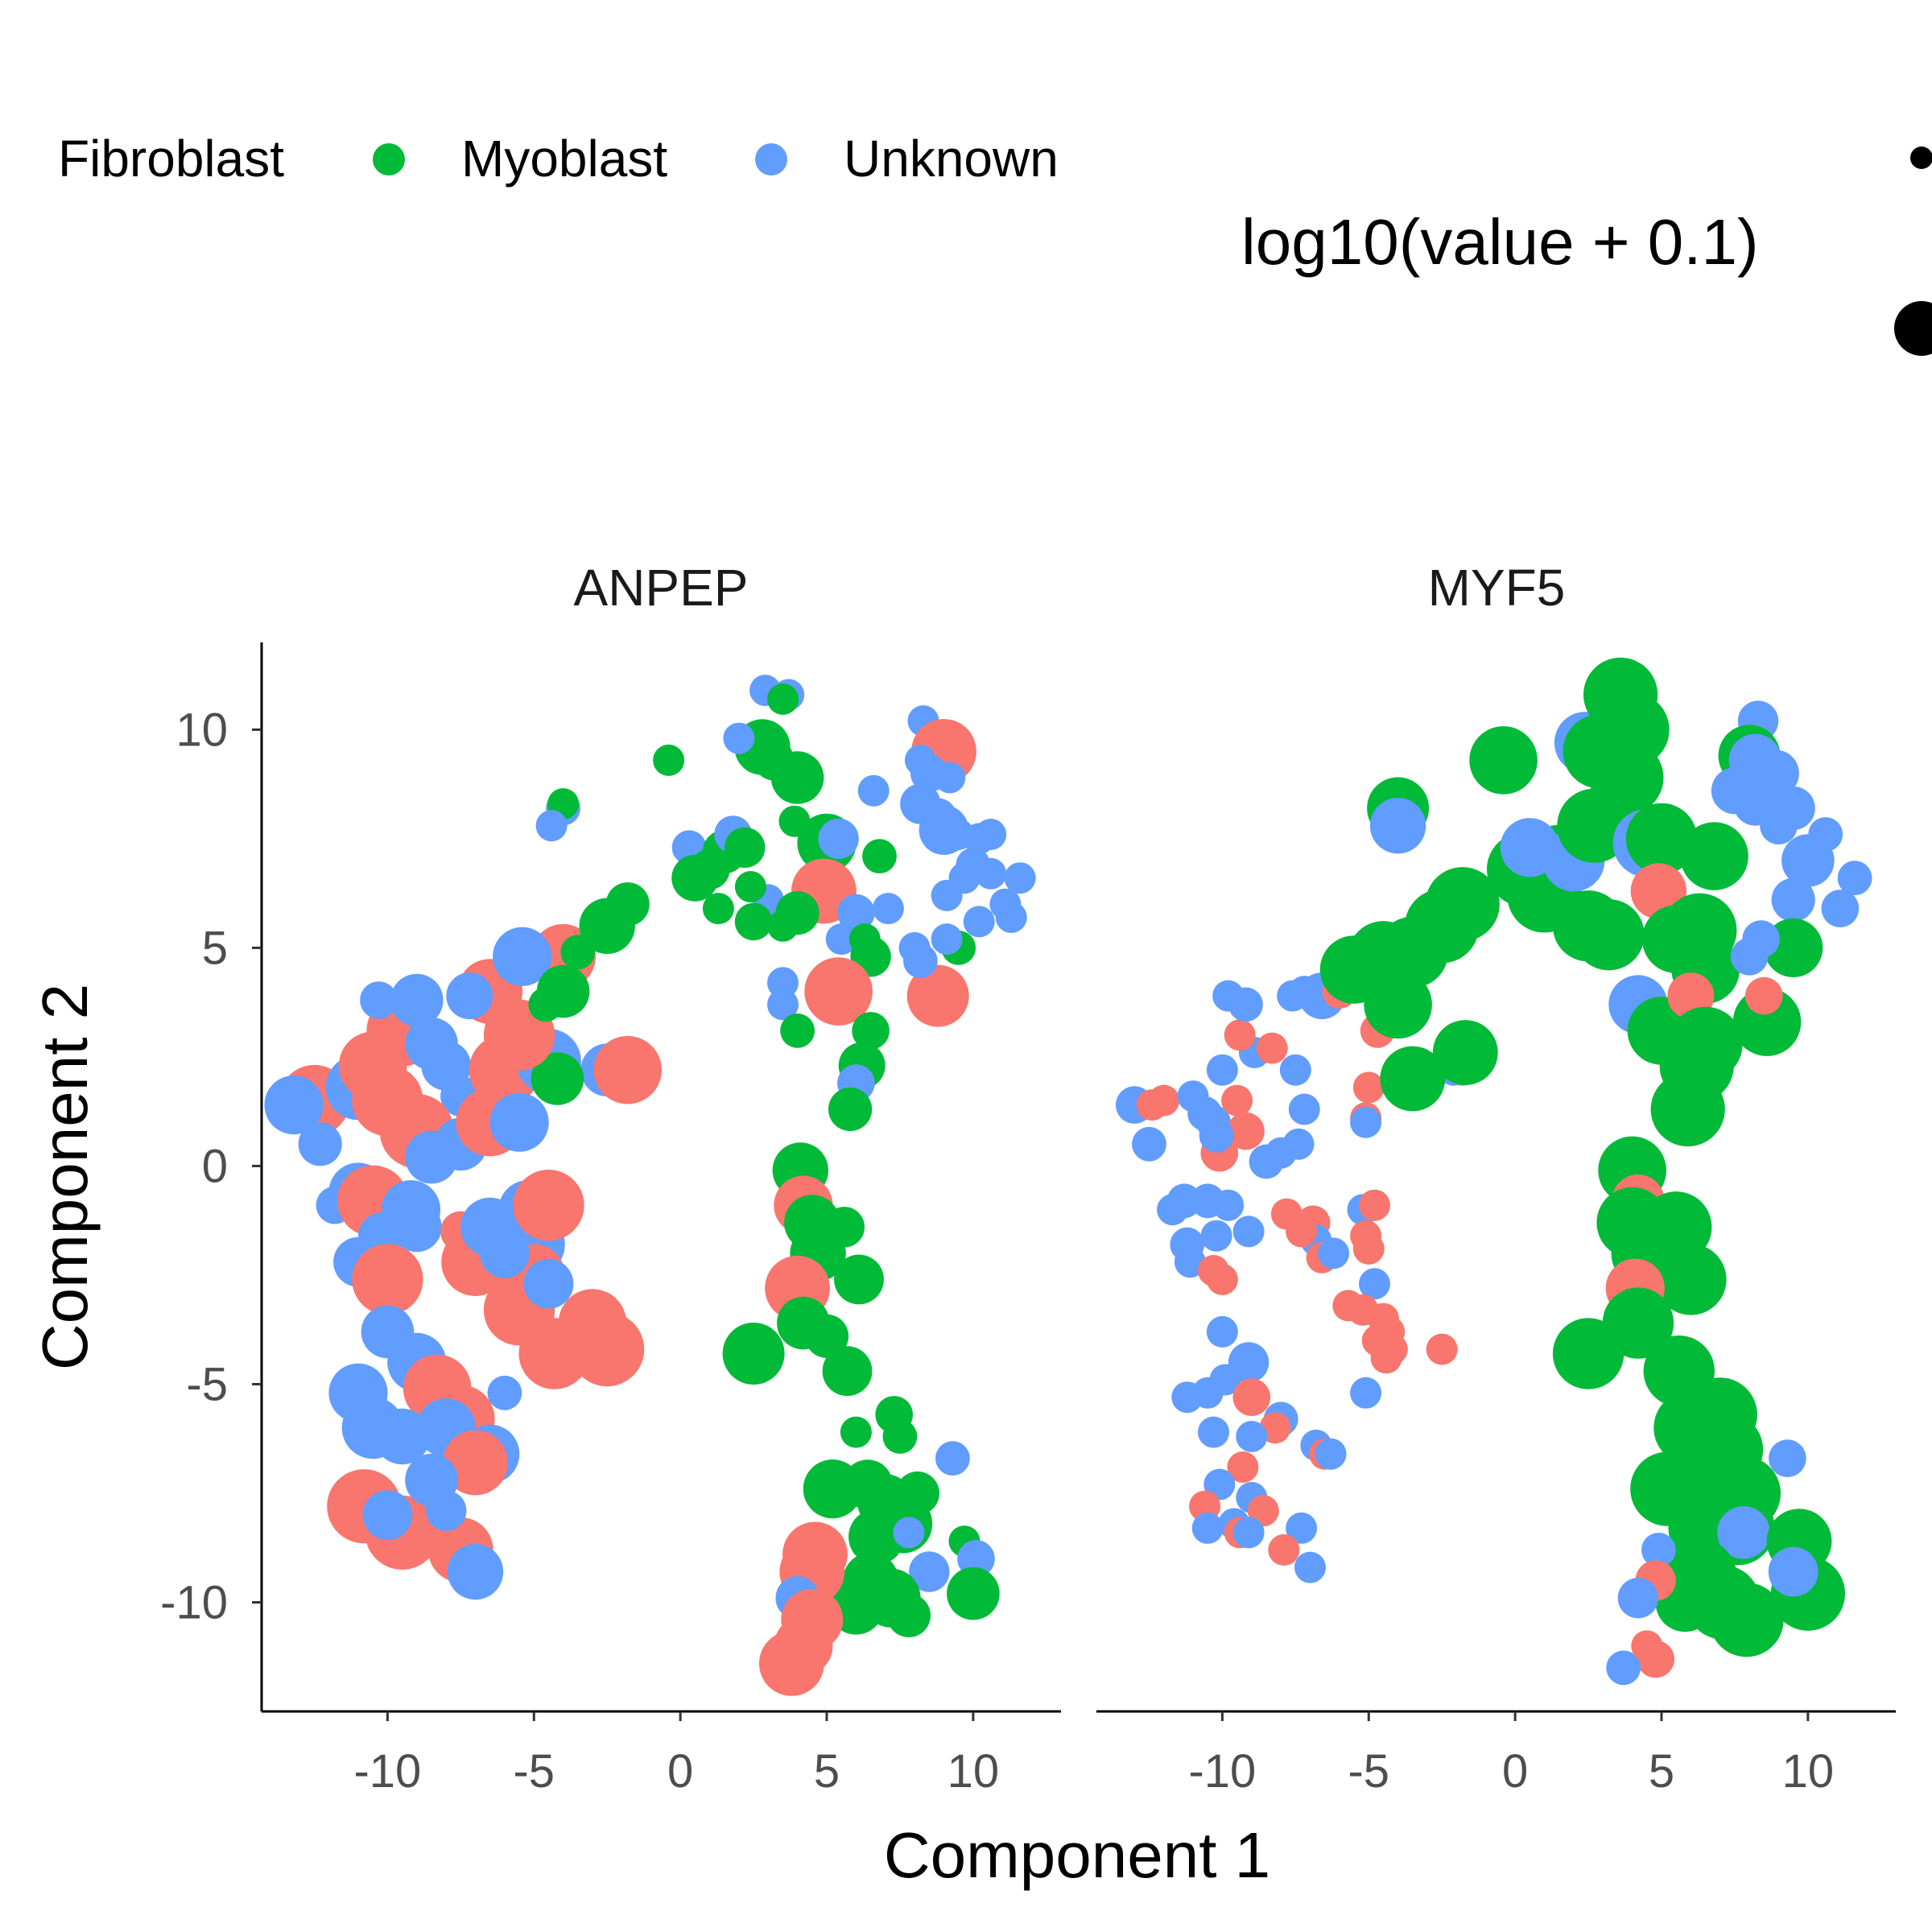  What do you see at coordinates (1497, 588) in the screenshot?
I see `facet-title-myf5: MYF5` at bounding box center [1497, 588].